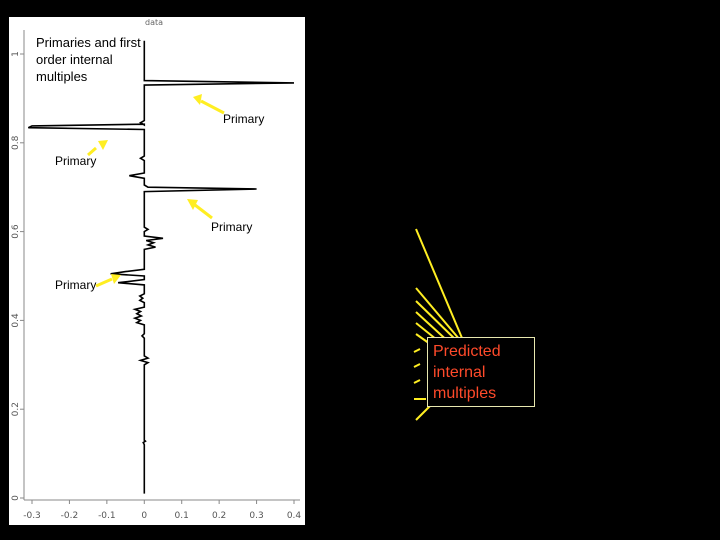 The width and height of the screenshot is (720, 540). I want to click on y-tick-label: 0.6, so click(16, 231).